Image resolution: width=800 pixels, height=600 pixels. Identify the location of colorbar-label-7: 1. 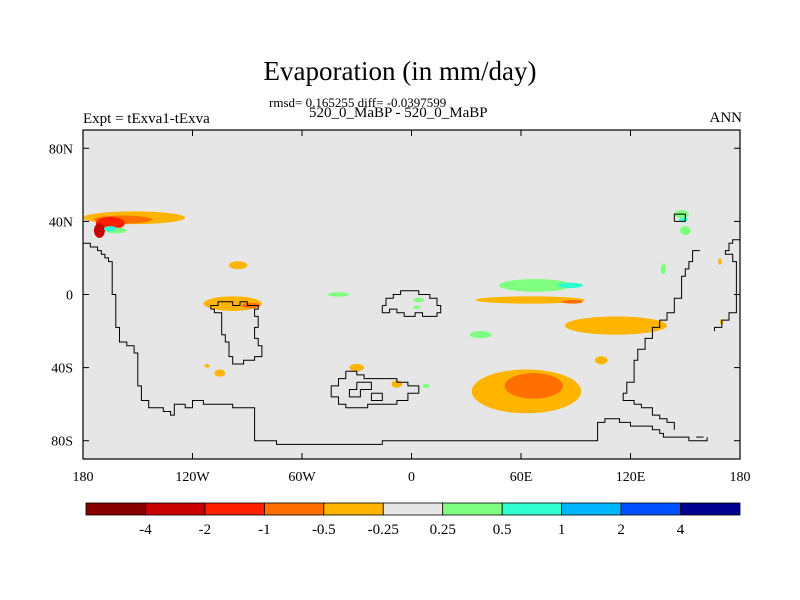
(562, 530).